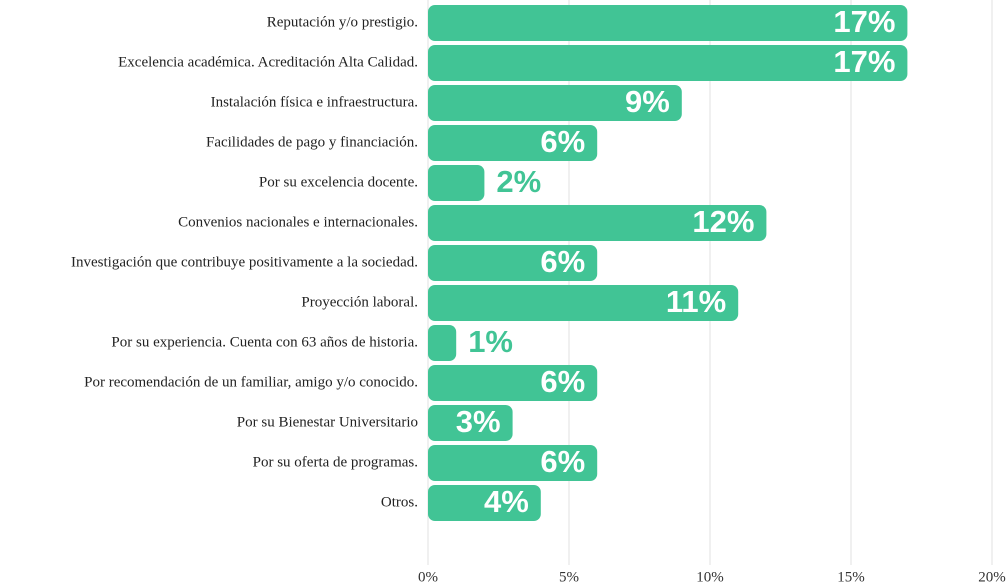 The image size is (1008, 586). What do you see at coordinates (342, 22) in the screenshot?
I see `y-tick-label: Reputación y/o prestigio.` at bounding box center [342, 22].